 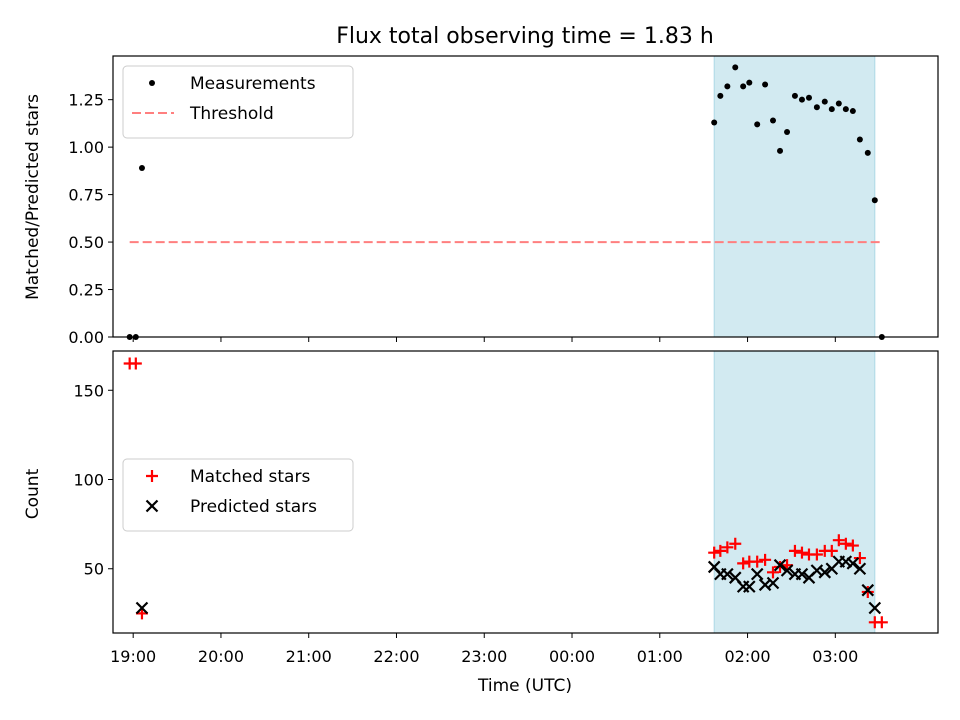 I want to click on bottom-y-axis-label: Count, so click(x=33, y=493).